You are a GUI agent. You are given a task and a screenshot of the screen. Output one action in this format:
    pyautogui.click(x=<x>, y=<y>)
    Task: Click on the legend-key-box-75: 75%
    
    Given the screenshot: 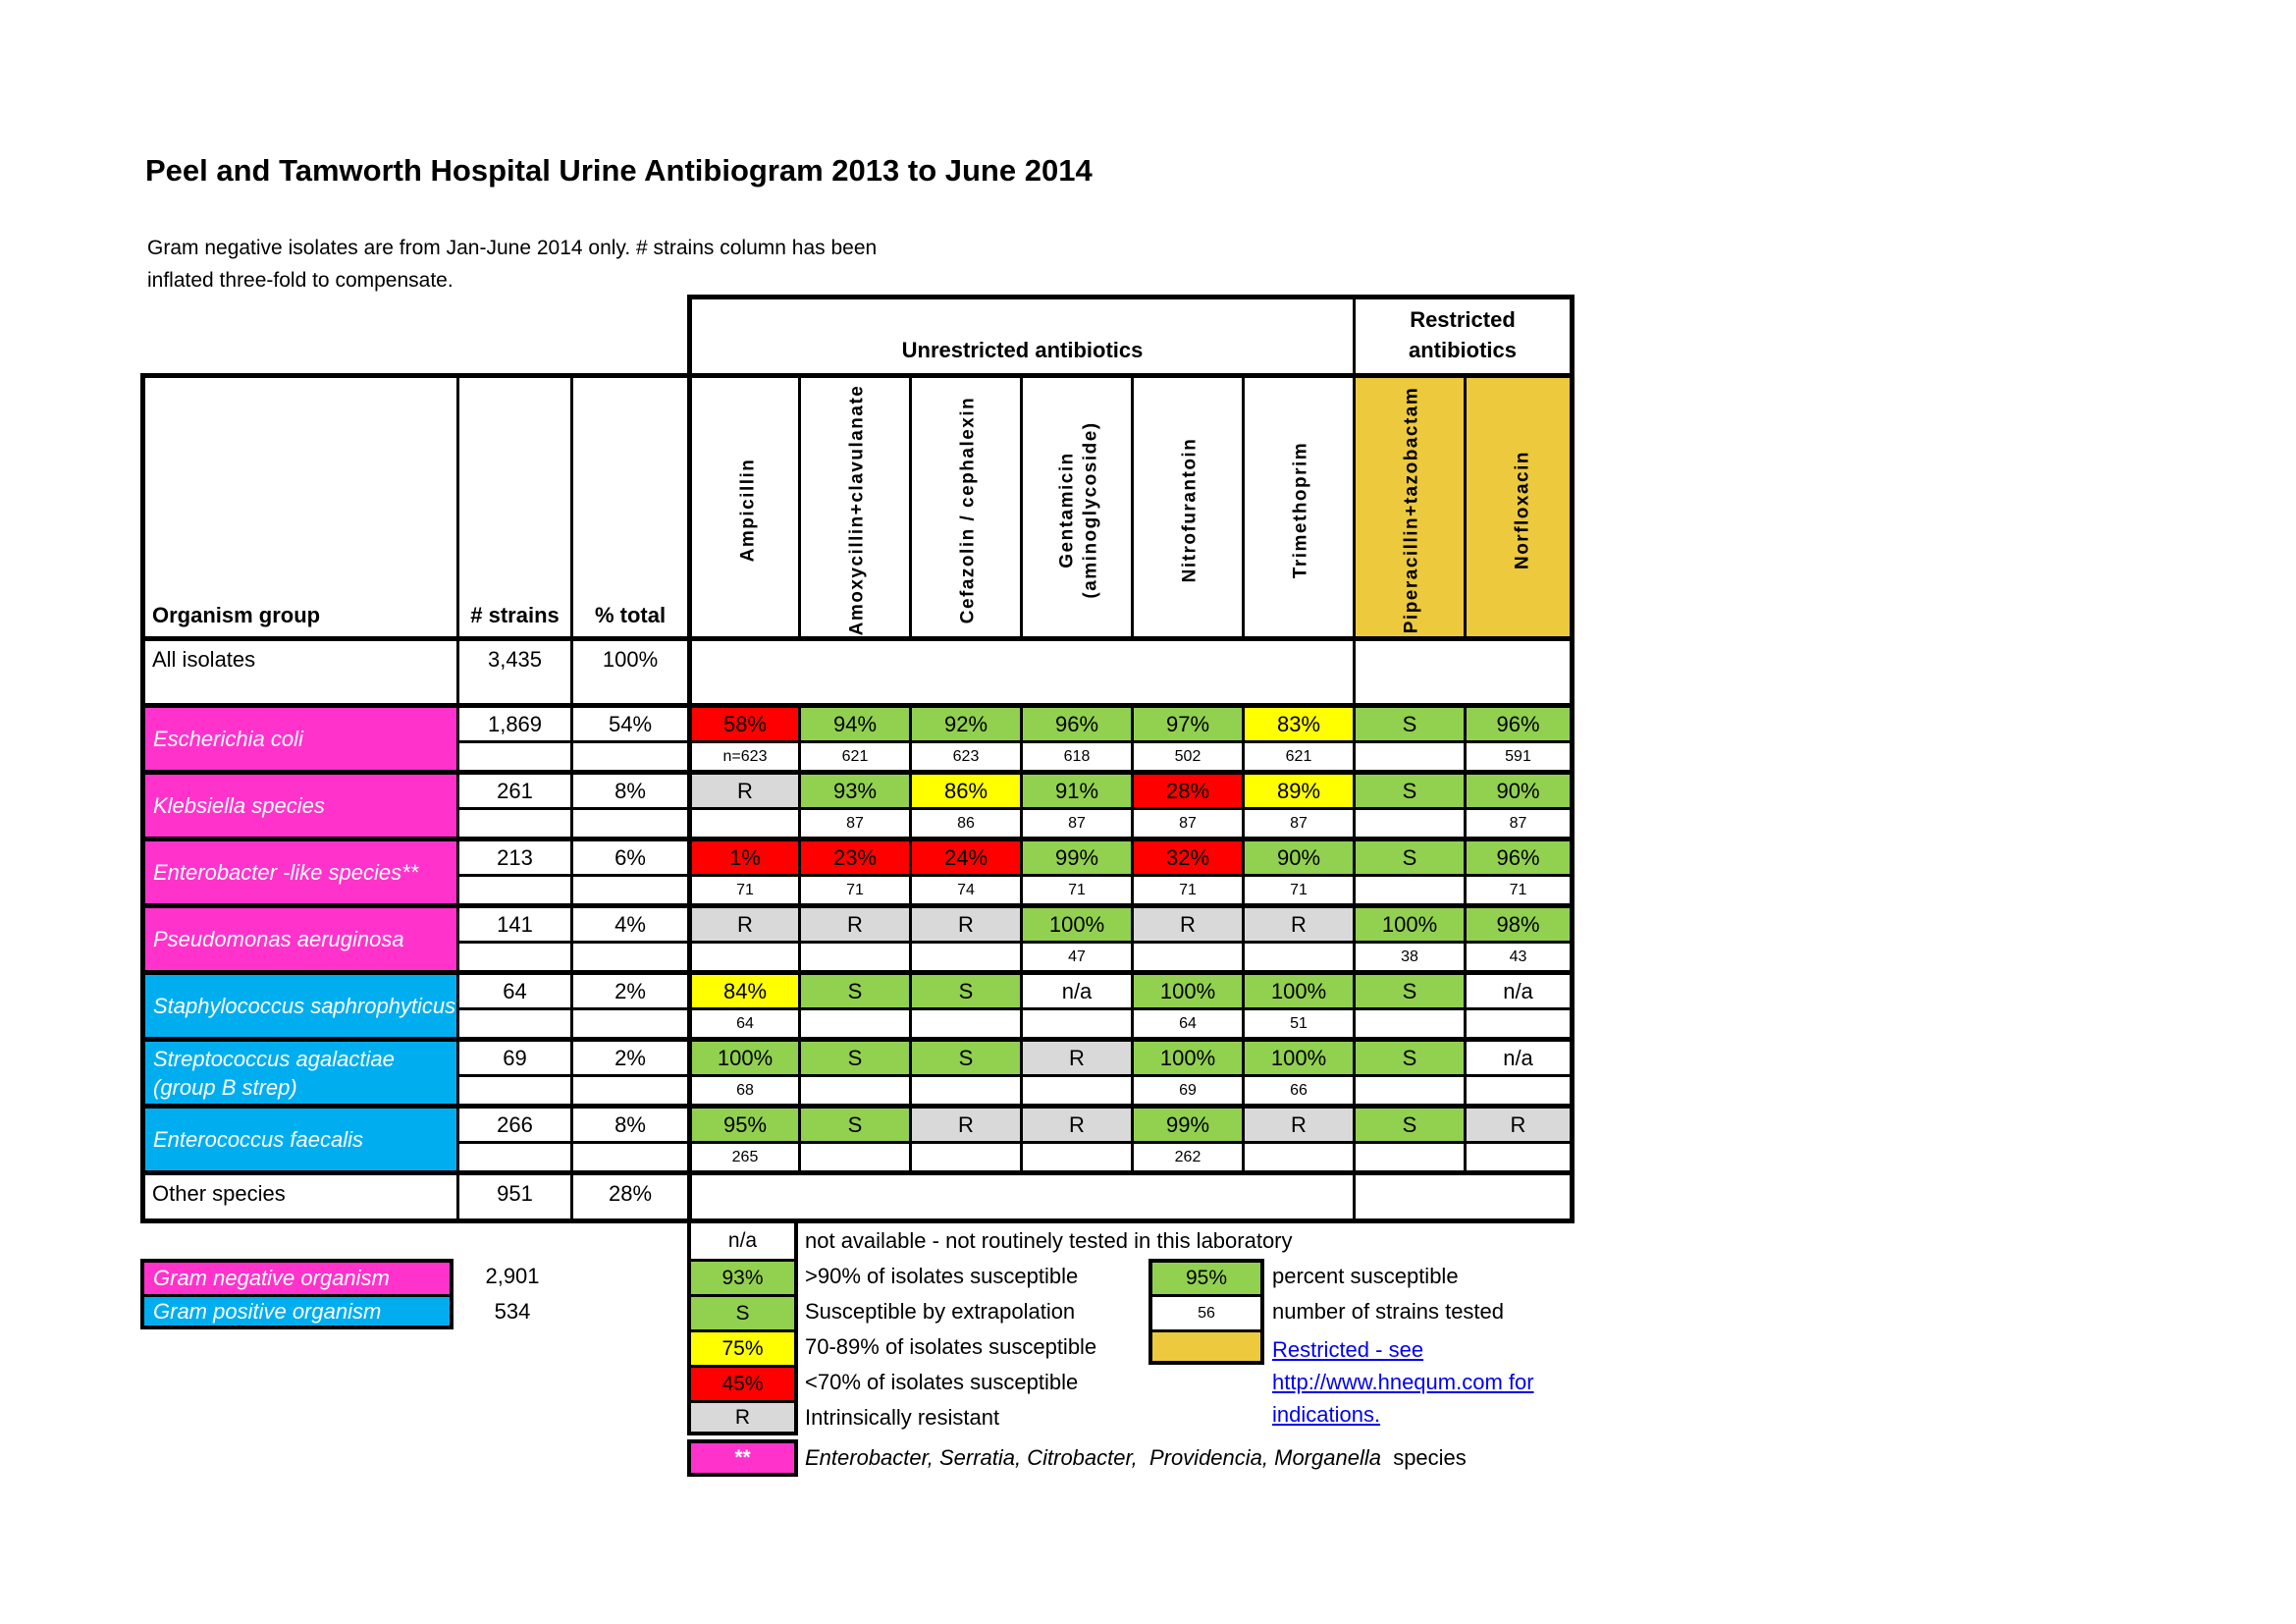 What is the action you would take?
    pyautogui.click(x=742, y=1347)
    